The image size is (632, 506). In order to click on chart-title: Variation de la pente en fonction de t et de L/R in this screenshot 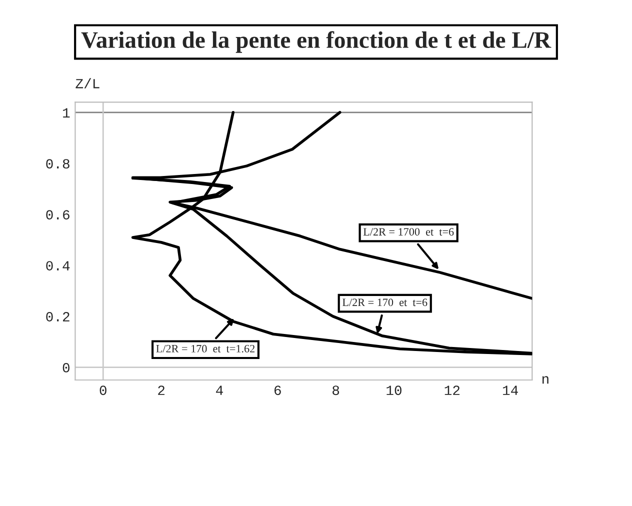, I will do `click(316, 42)`.